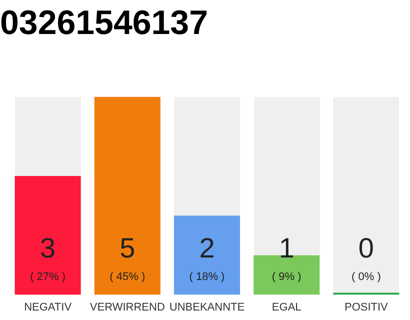  I want to click on x-tick-label: UNBEKANNTE, so click(207, 307).